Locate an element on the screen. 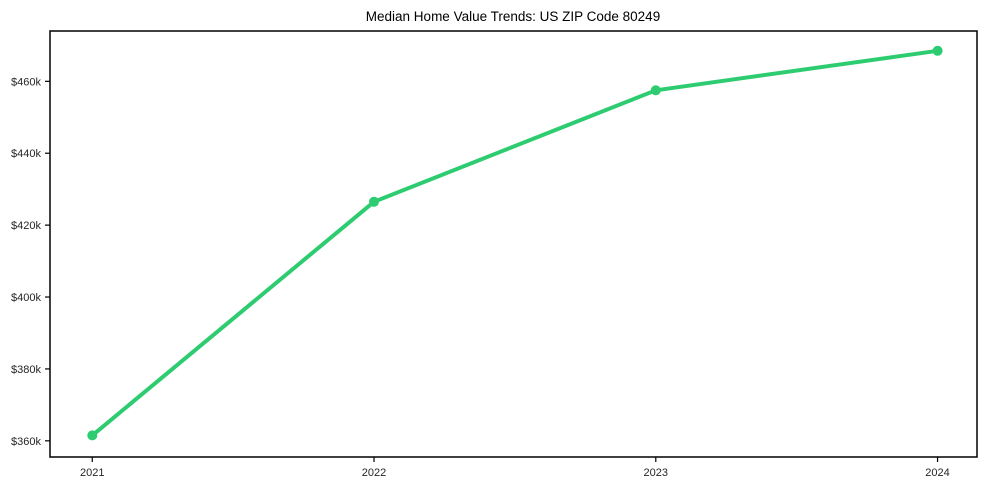  x-tick-label: 2022 is located at coordinates (374, 473).